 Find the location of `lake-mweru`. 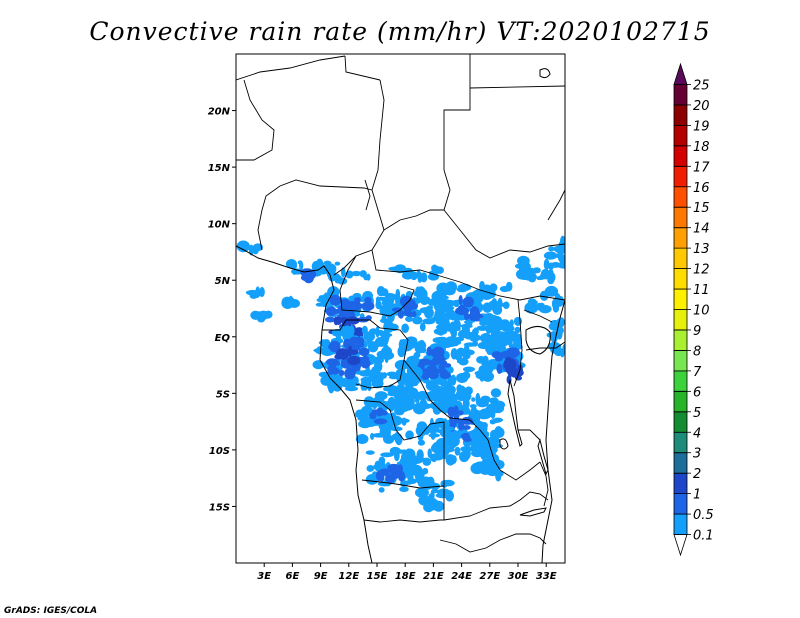

lake-mweru is located at coordinates (504, 444).